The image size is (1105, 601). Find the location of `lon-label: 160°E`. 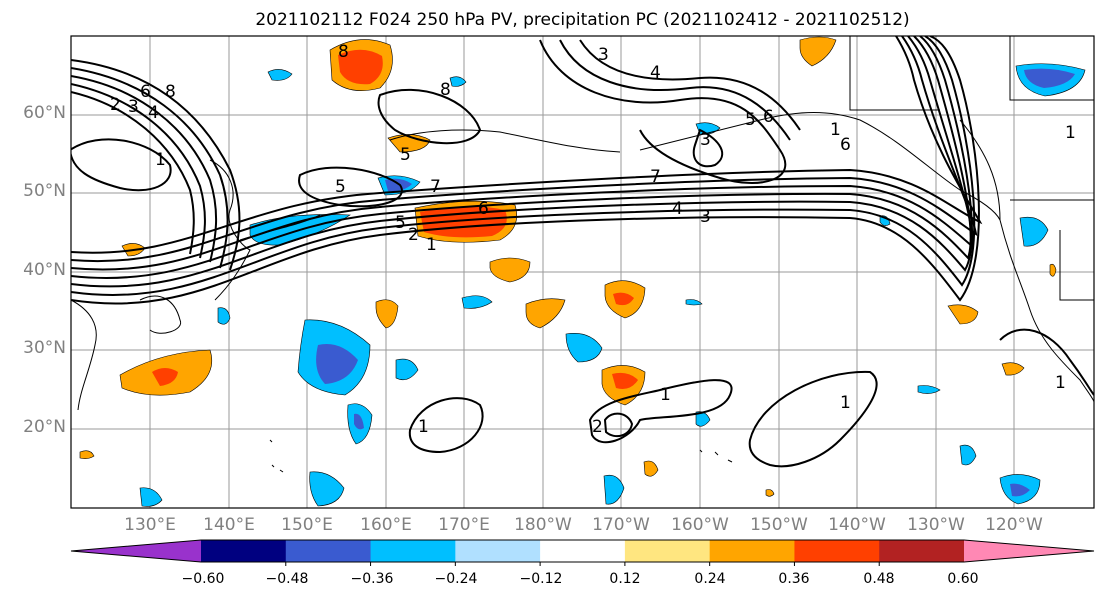

lon-label: 160°E is located at coordinates (386, 525).